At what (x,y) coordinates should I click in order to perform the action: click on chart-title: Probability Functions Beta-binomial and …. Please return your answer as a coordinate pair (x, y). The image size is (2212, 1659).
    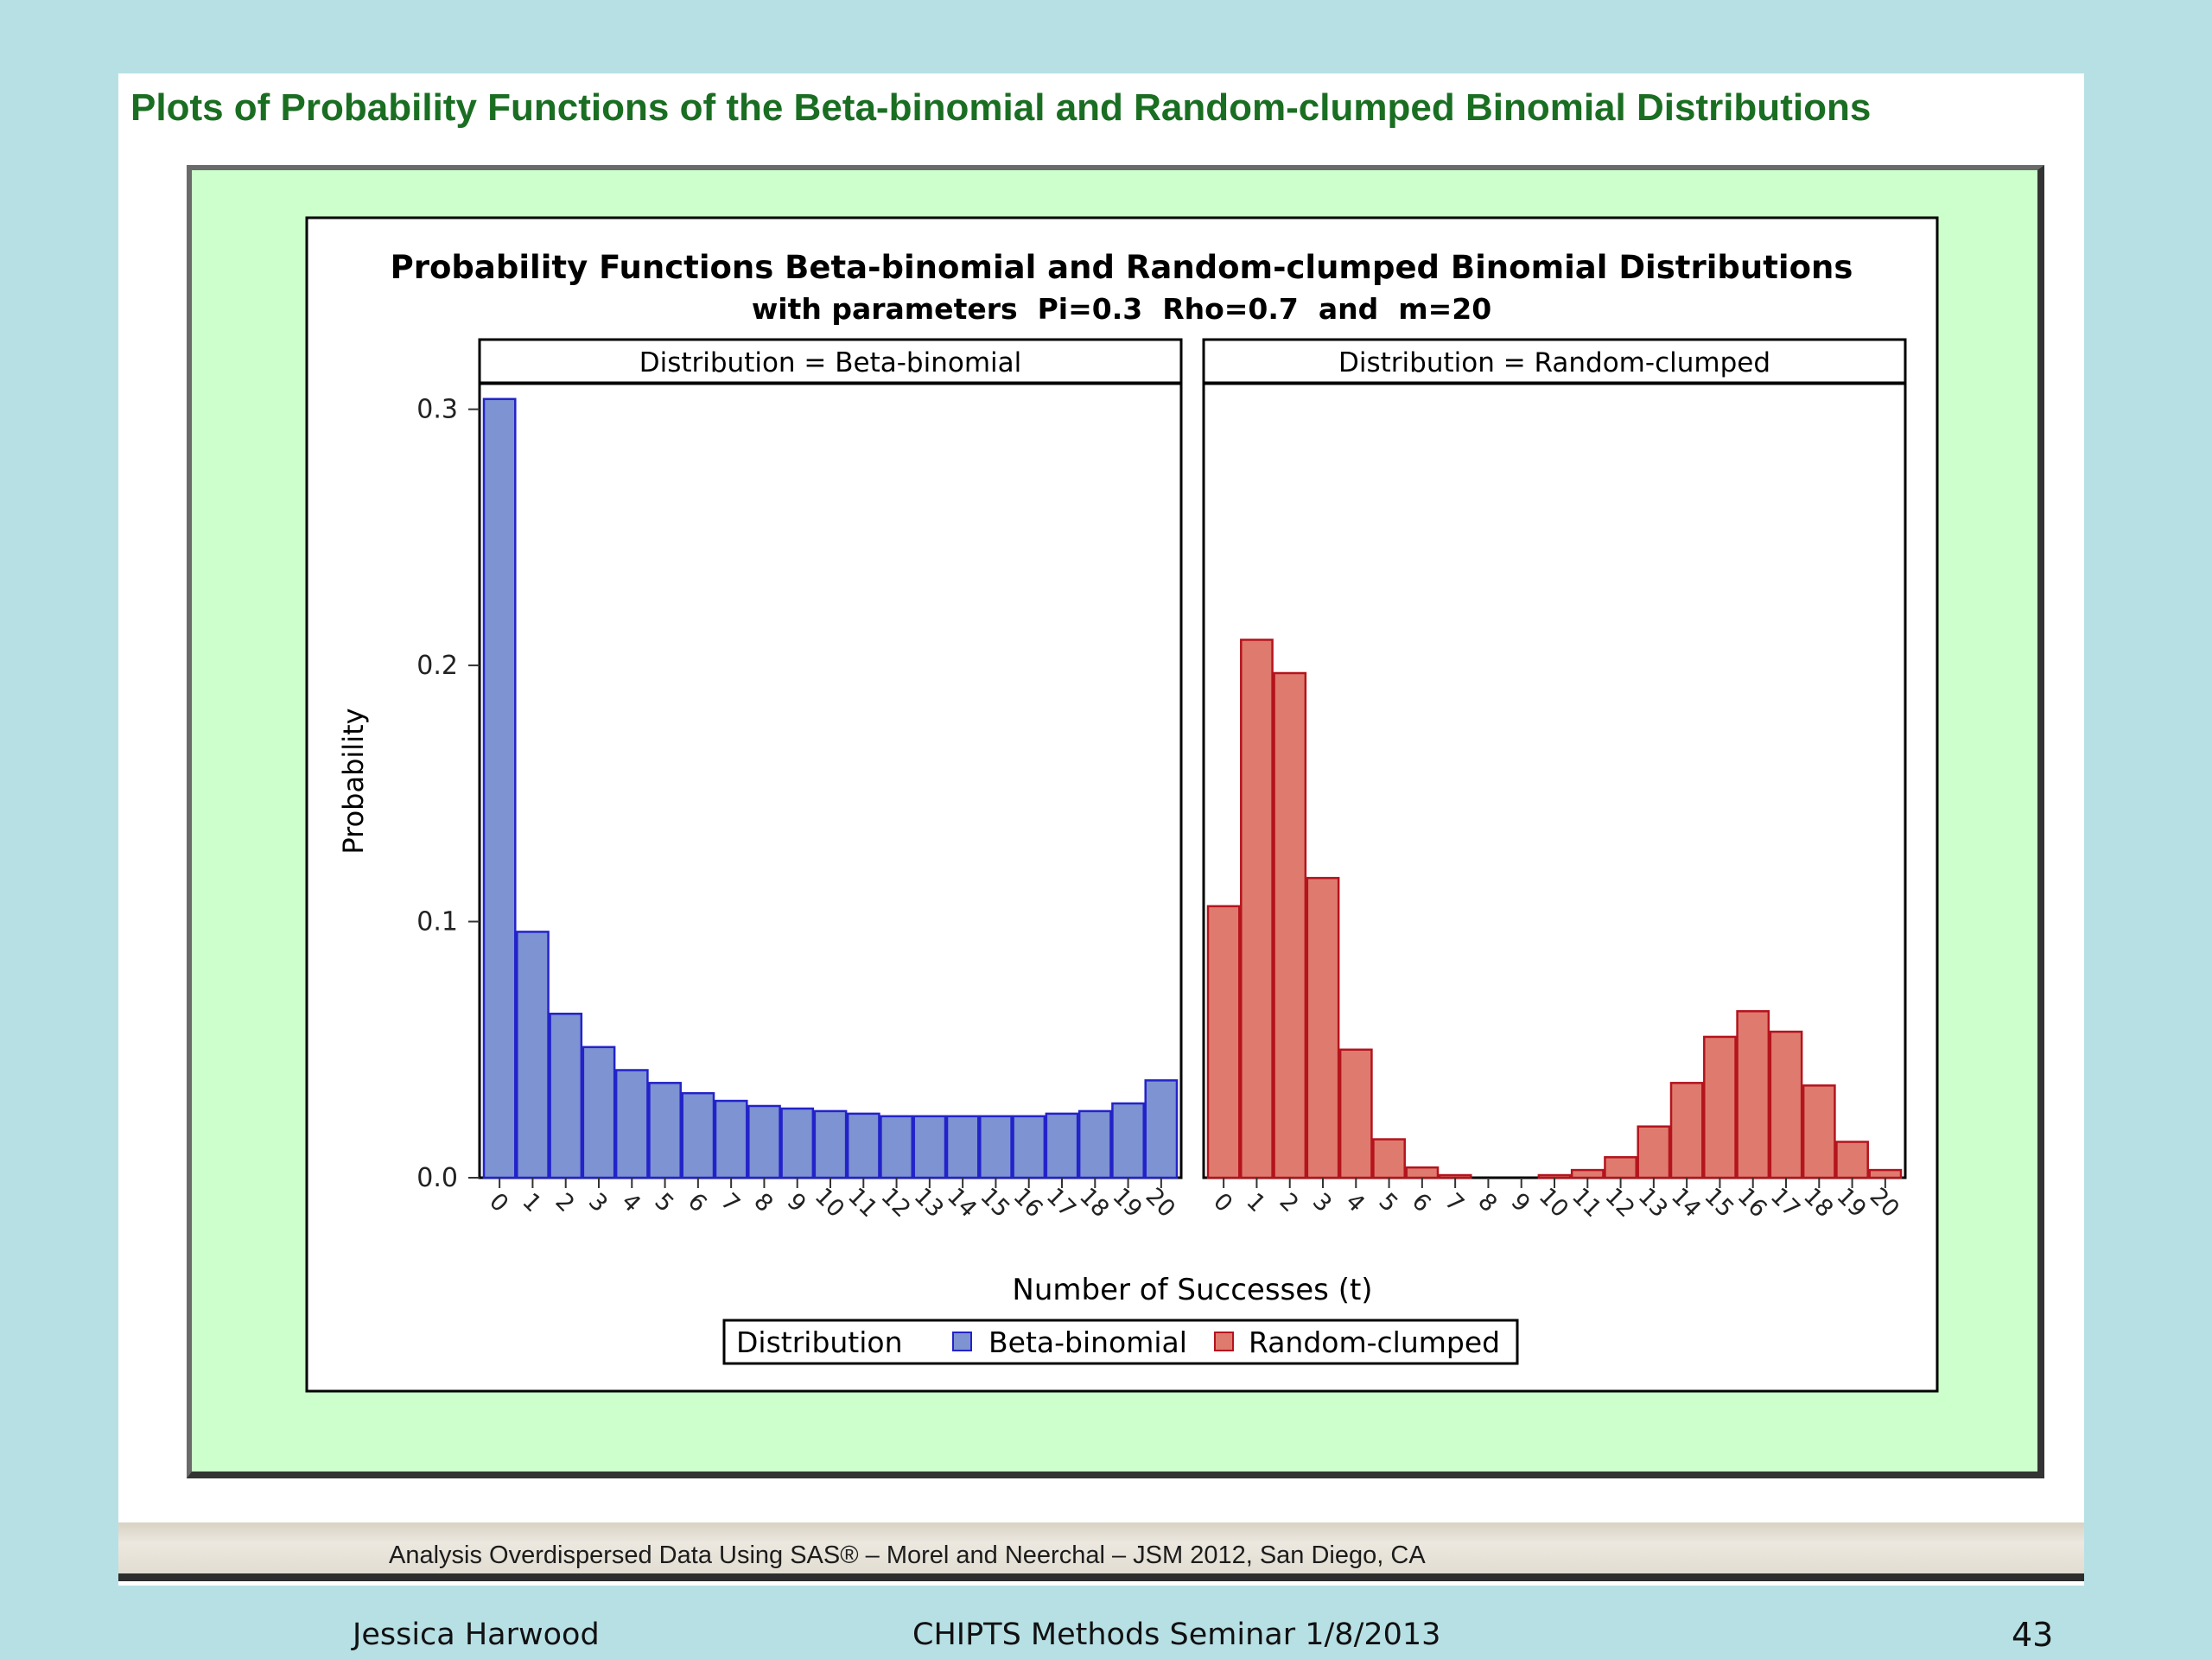
    Looking at the image, I should click on (1122, 267).